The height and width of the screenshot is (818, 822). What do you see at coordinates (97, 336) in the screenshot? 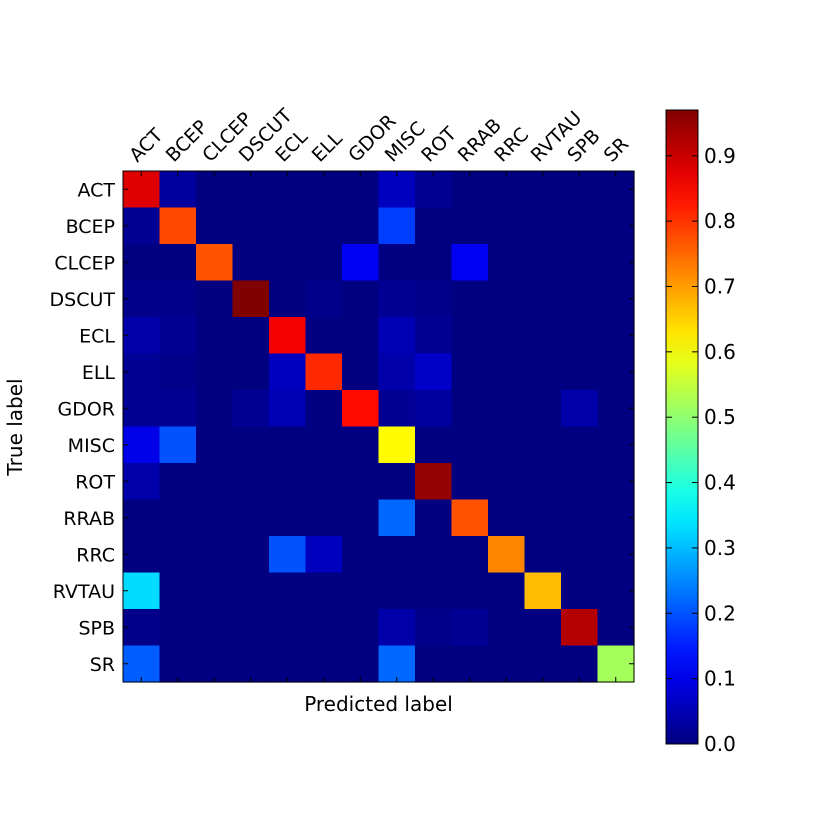
I see `y-tick-label: ECL` at bounding box center [97, 336].